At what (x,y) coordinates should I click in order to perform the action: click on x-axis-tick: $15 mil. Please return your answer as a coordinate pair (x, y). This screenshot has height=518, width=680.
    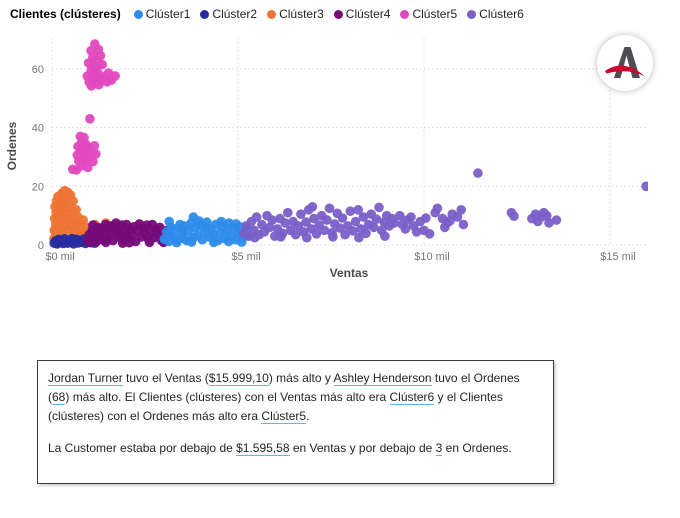
    Looking at the image, I should click on (617, 257).